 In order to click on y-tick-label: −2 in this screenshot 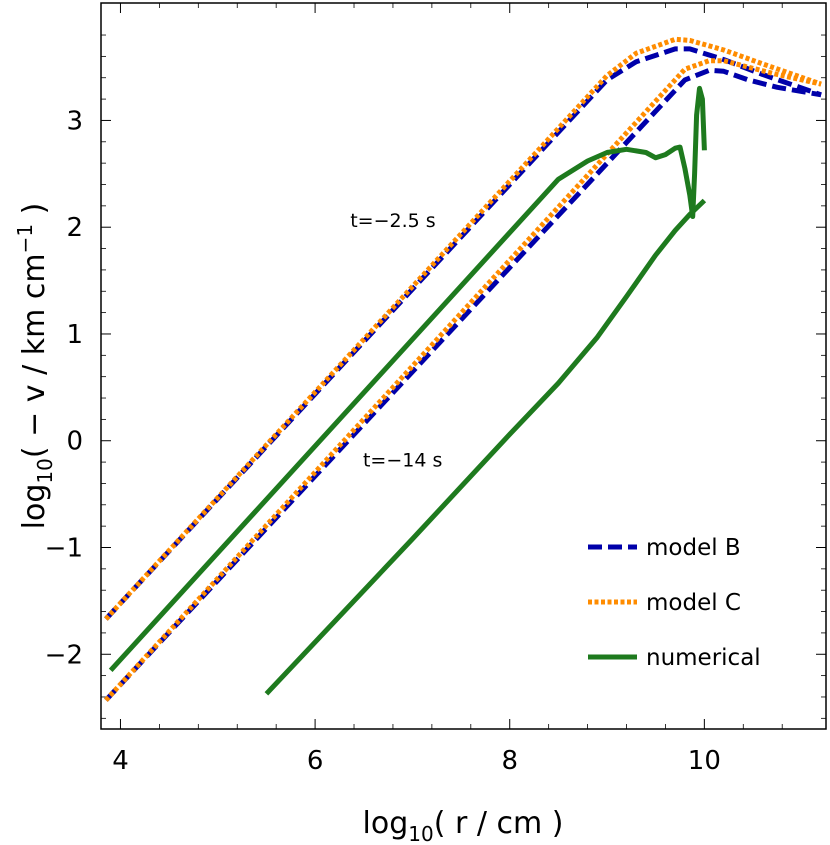, I will do `click(64, 655)`.